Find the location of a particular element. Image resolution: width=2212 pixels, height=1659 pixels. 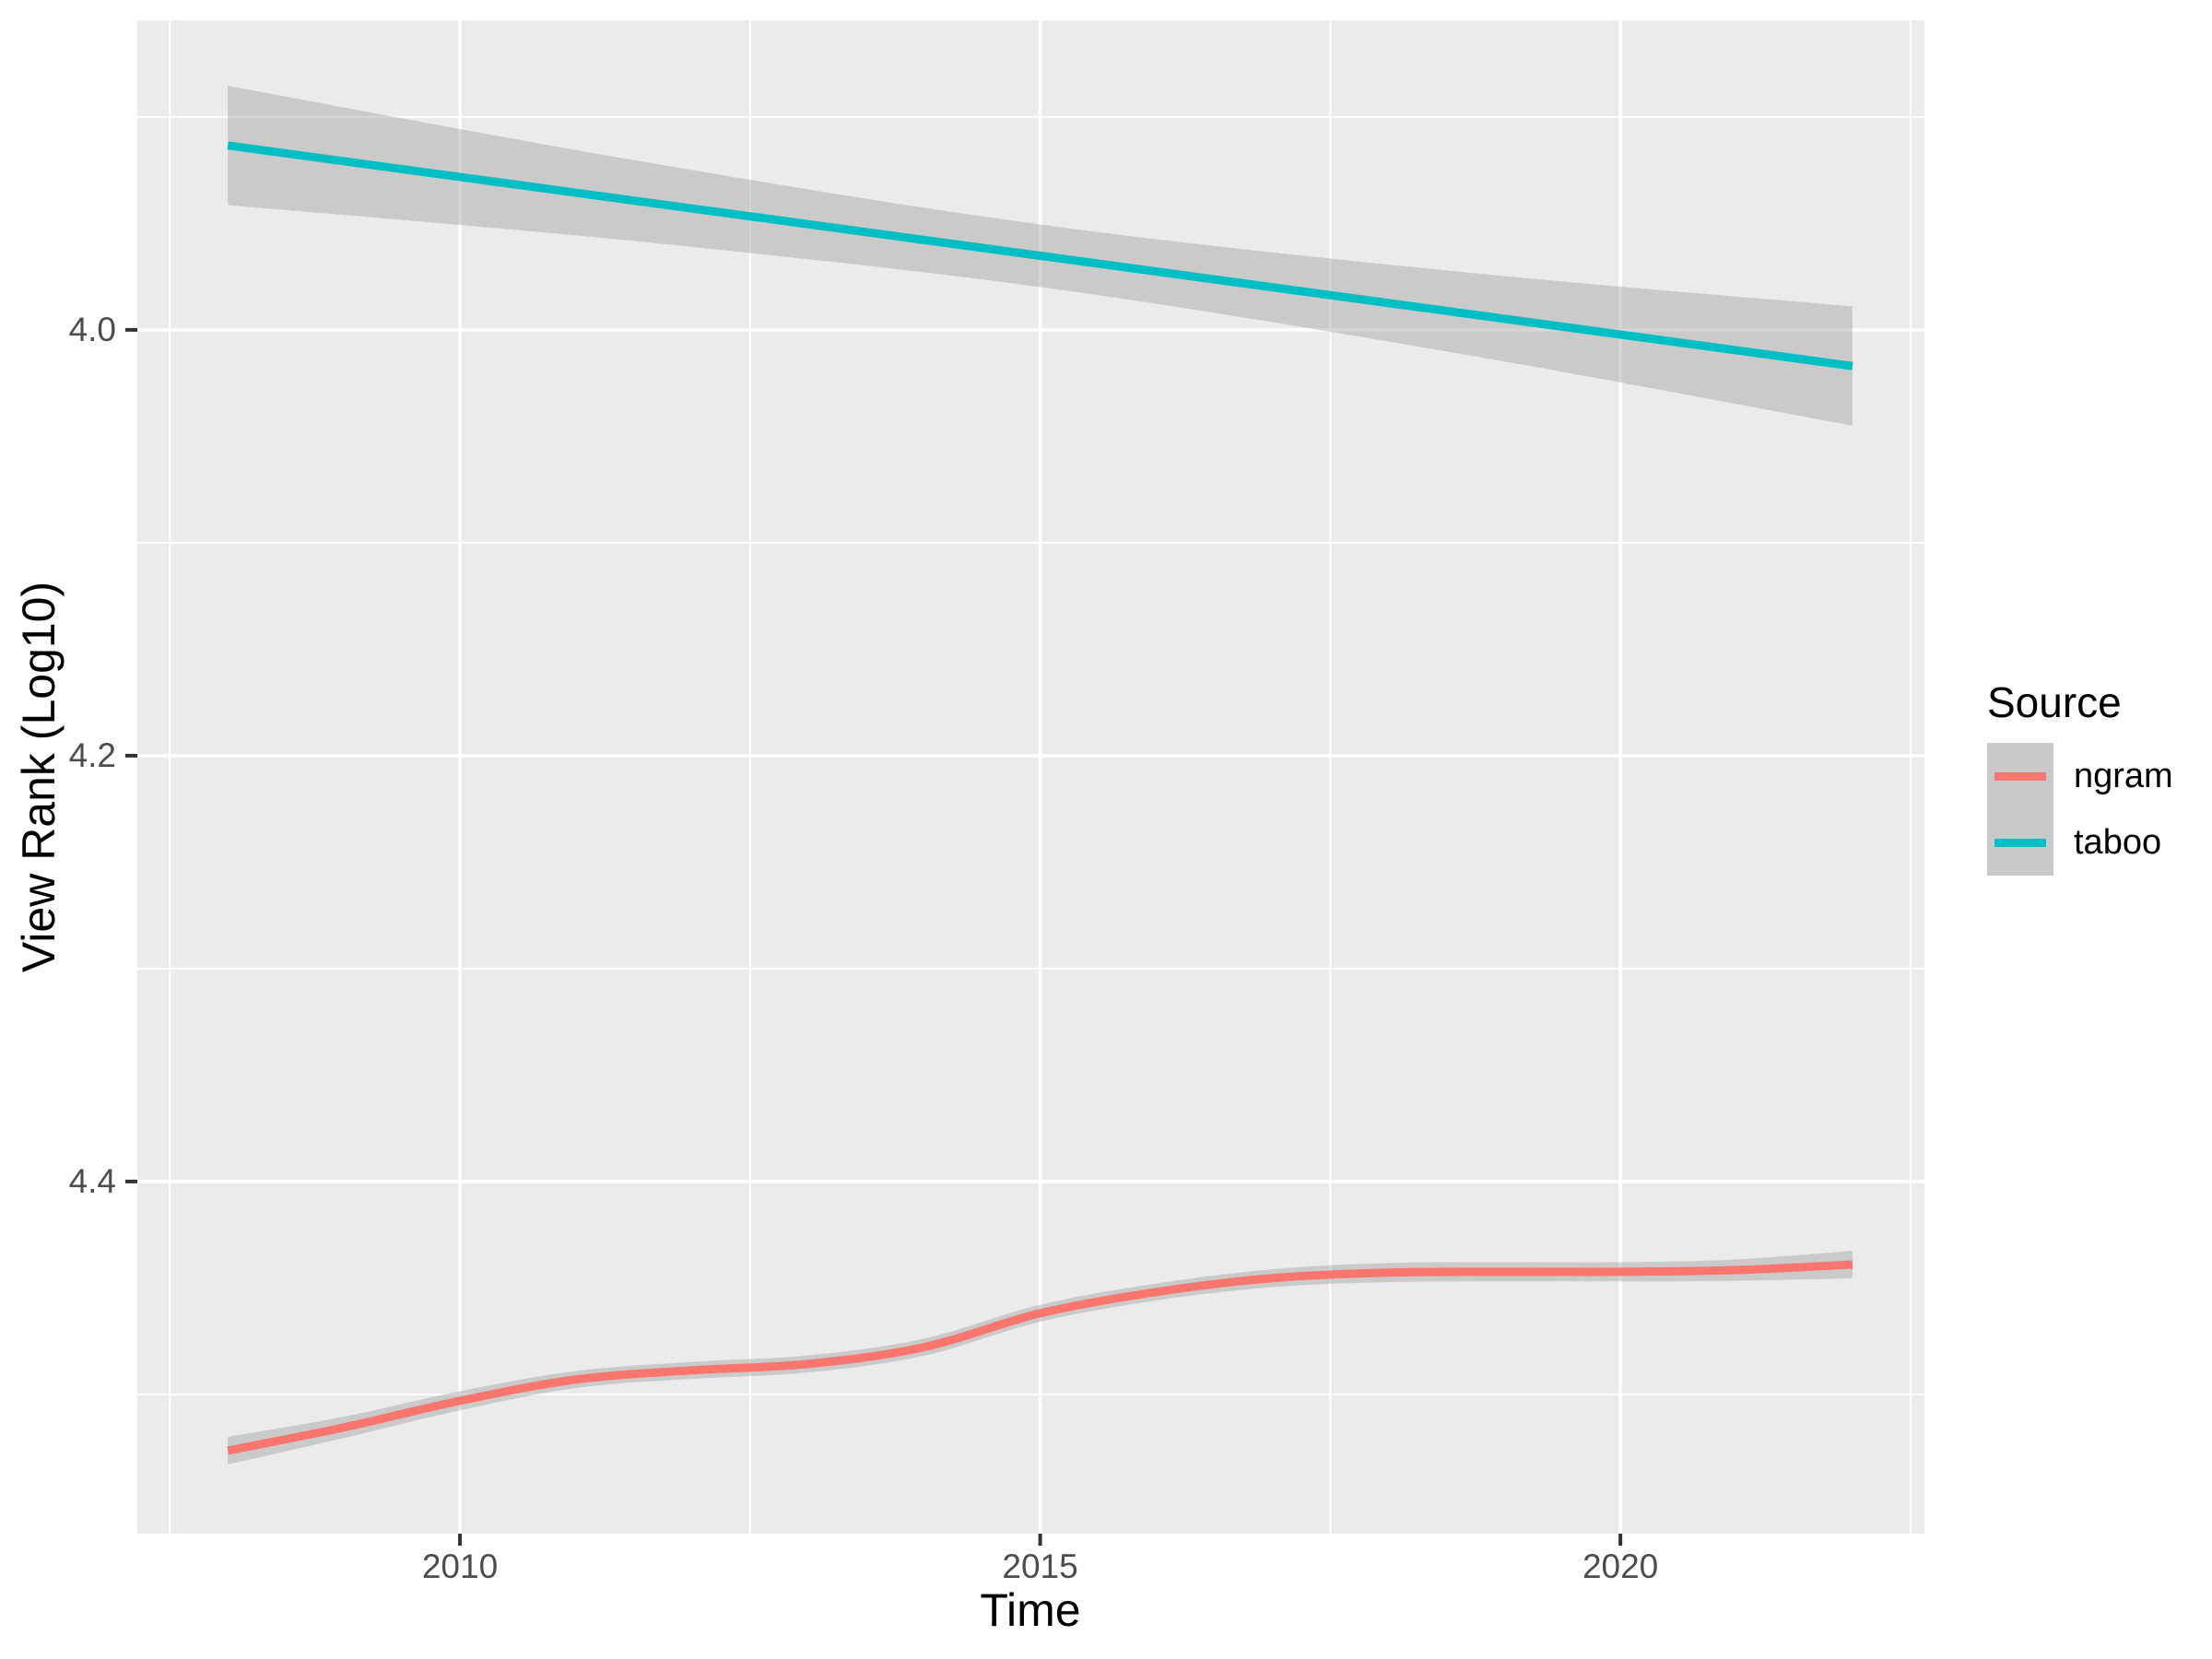

legend-item-taboo: taboo is located at coordinates (2080, 842).